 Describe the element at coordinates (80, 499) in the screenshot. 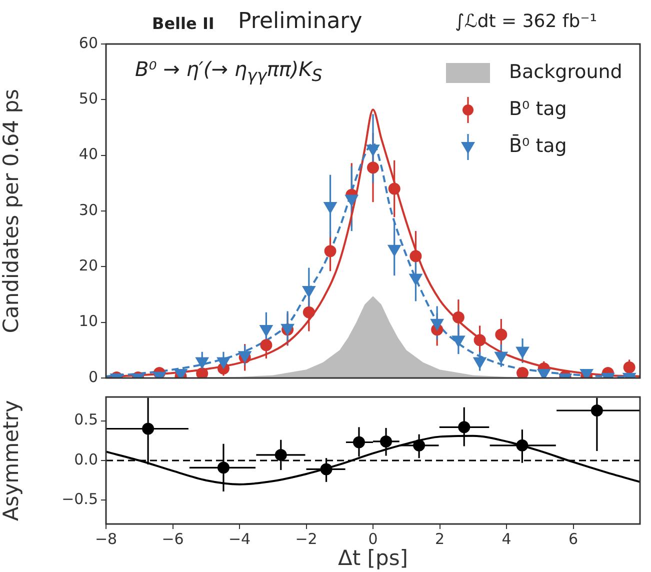

I see `y-tick-label: −0.5` at that location.